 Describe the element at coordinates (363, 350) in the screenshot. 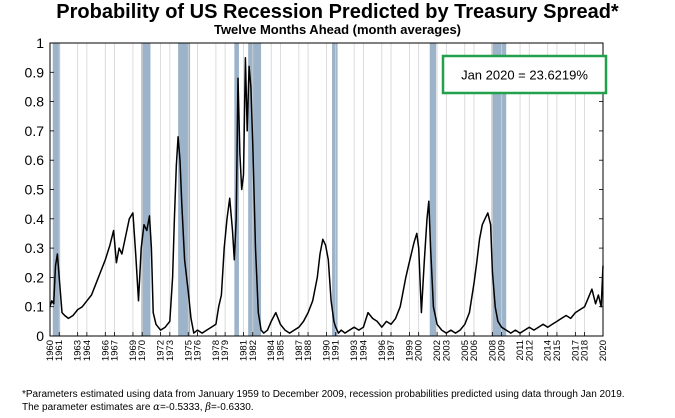

I see `x-tick-label: 1994` at that location.